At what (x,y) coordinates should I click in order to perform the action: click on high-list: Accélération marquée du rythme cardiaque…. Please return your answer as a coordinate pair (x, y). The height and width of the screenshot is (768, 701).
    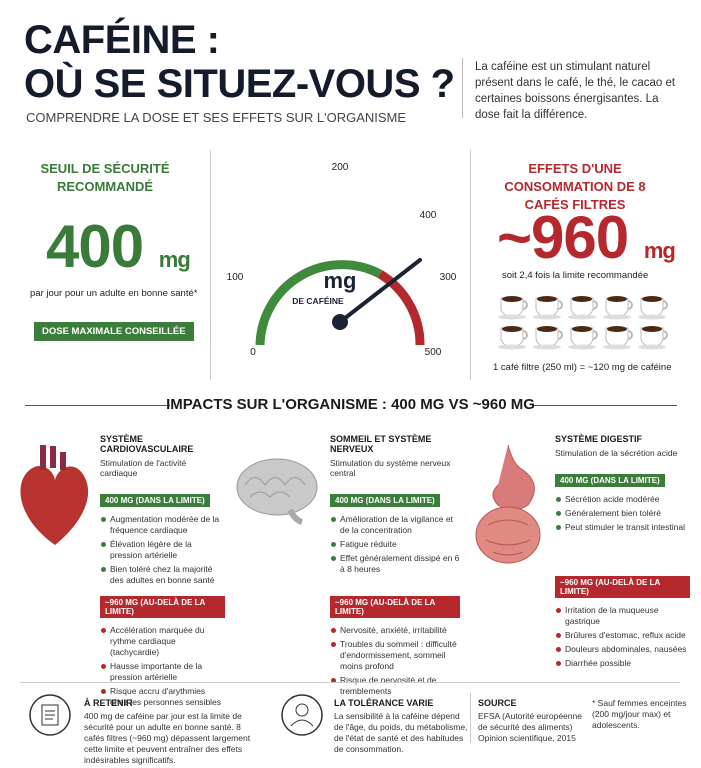
    Looking at the image, I should click on (162, 666).